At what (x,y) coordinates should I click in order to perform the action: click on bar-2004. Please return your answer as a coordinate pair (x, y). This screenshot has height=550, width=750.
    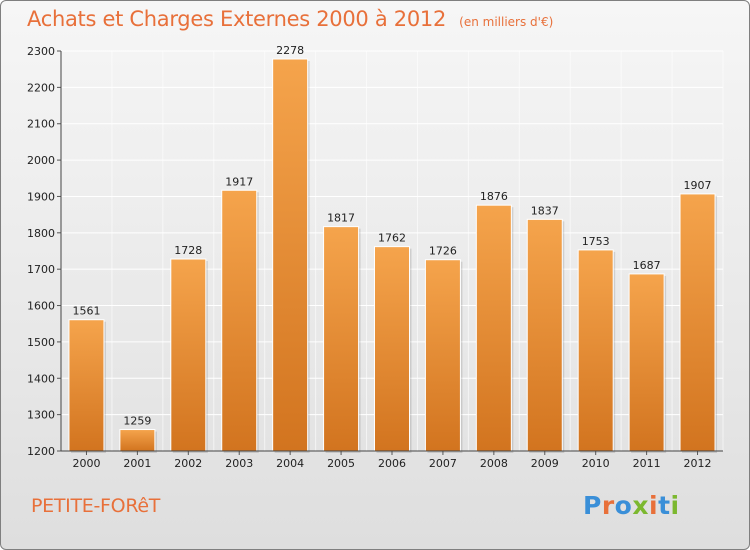
    Looking at the image, I should click on (290, 255).